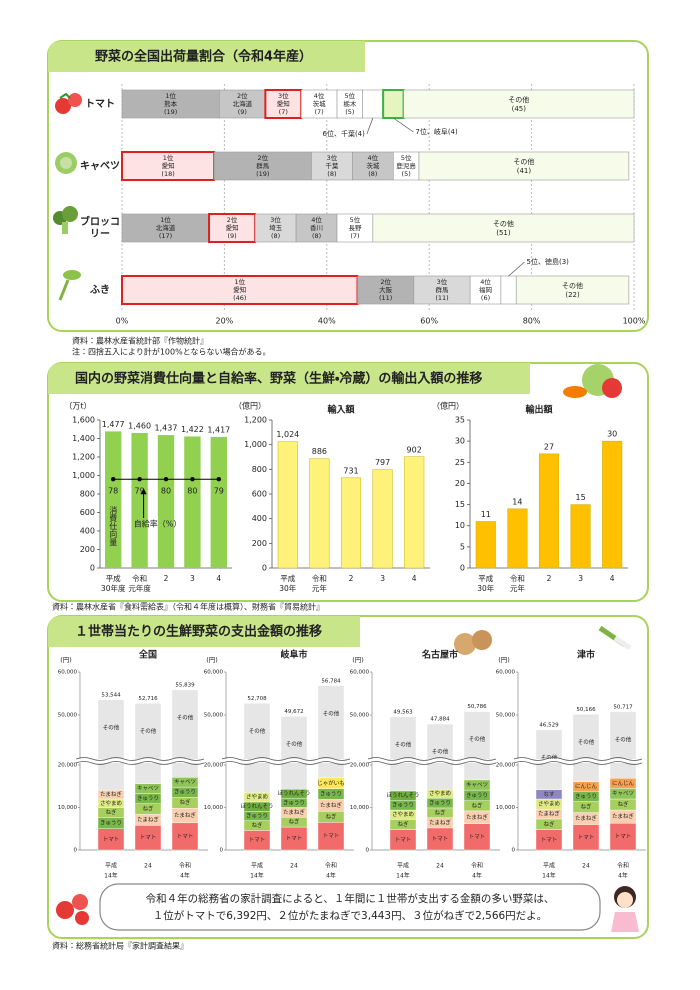 The width and height of the screenshot is (700, 990). I want to click on y-tick-label: 1,200, so click(83, 457).